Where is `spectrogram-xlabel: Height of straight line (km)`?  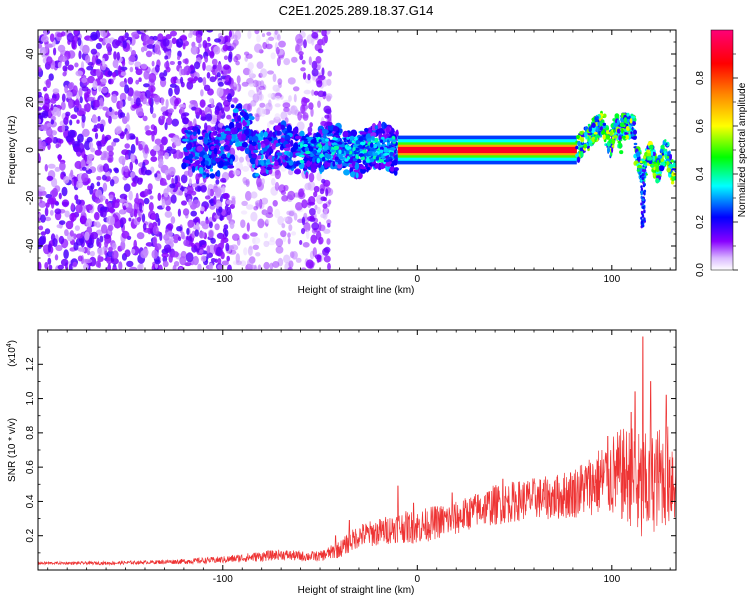 spectrogram-xlabel: Height of straight line (km) is located at coordinates (356, 290).